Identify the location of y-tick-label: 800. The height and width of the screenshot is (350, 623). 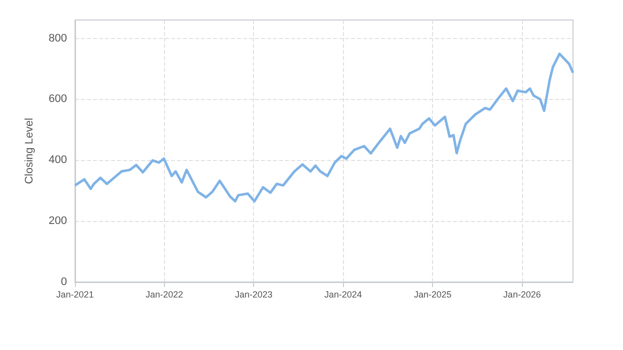
(57, 38).